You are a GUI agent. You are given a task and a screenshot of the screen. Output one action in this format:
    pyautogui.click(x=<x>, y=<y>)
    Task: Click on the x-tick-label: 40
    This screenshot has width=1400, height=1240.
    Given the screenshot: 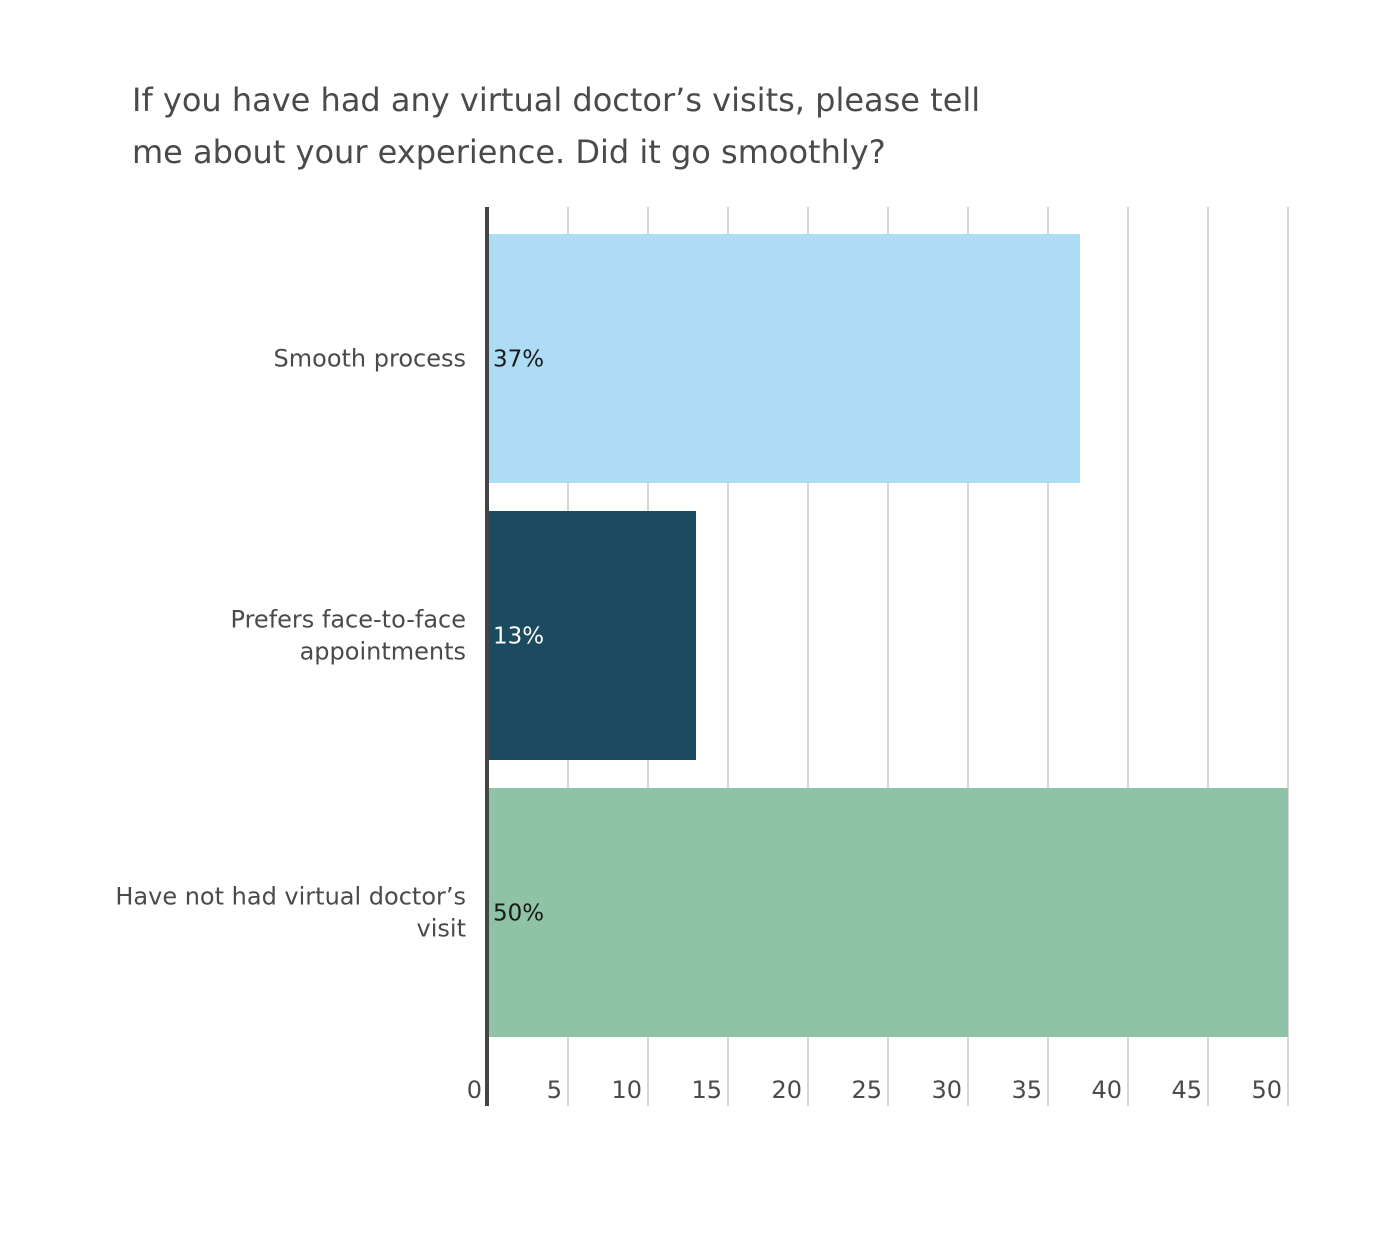 What is the action you would take?
    pyautogui.click(x=1106, y=1090)
    